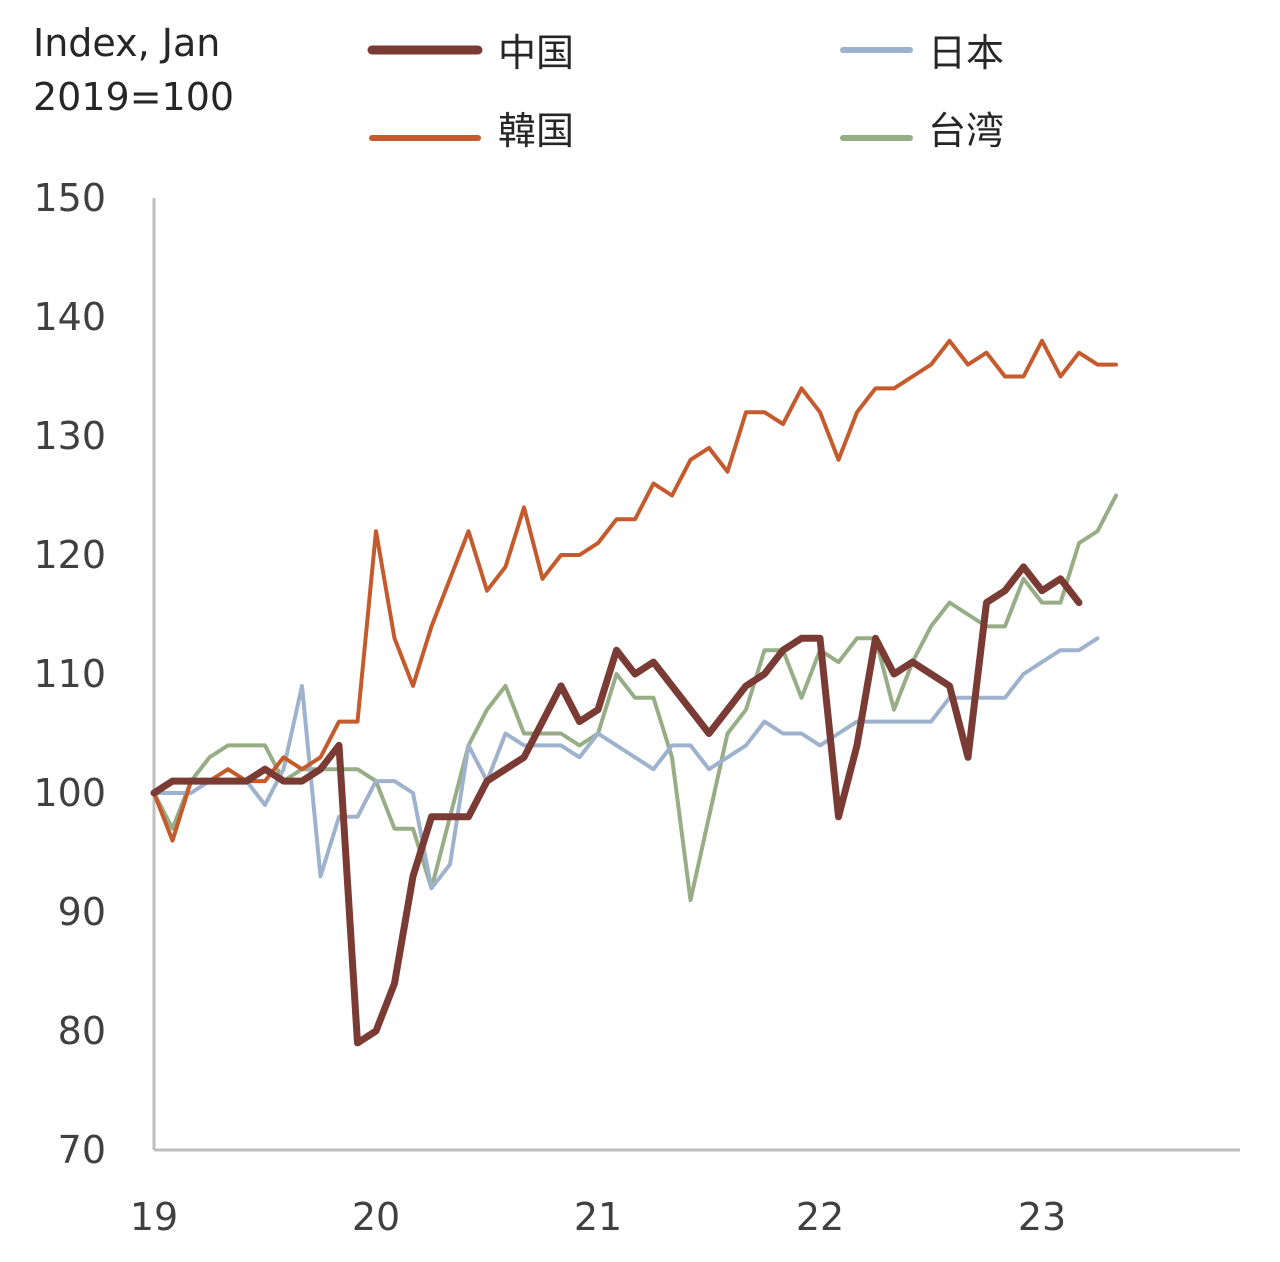  Describe the element at coordinates (133, 97) in the screenshot. I see `y-axis-title-line-2: 2019=100` at that location.